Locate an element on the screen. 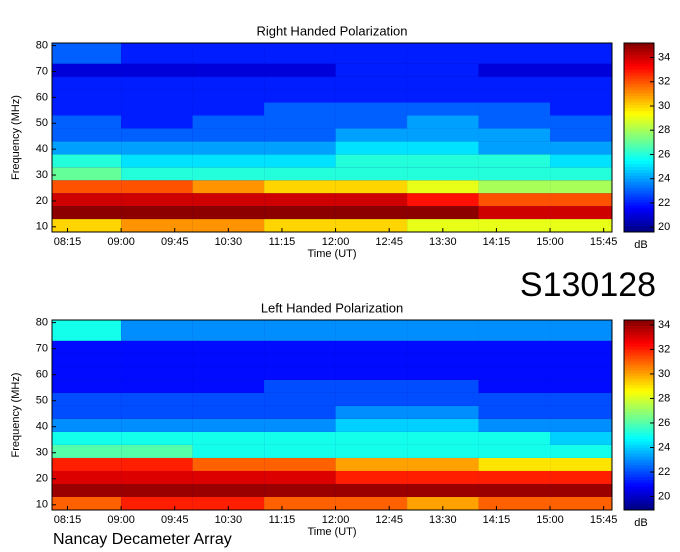  x-tick-label: 14:15 is located at coordinates (497, 242).